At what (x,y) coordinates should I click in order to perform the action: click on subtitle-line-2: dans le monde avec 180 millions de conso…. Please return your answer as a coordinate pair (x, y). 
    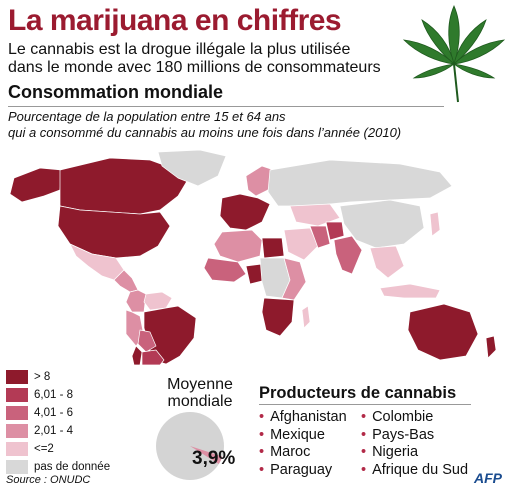
    Looking at the image, I should click on (194, 67).